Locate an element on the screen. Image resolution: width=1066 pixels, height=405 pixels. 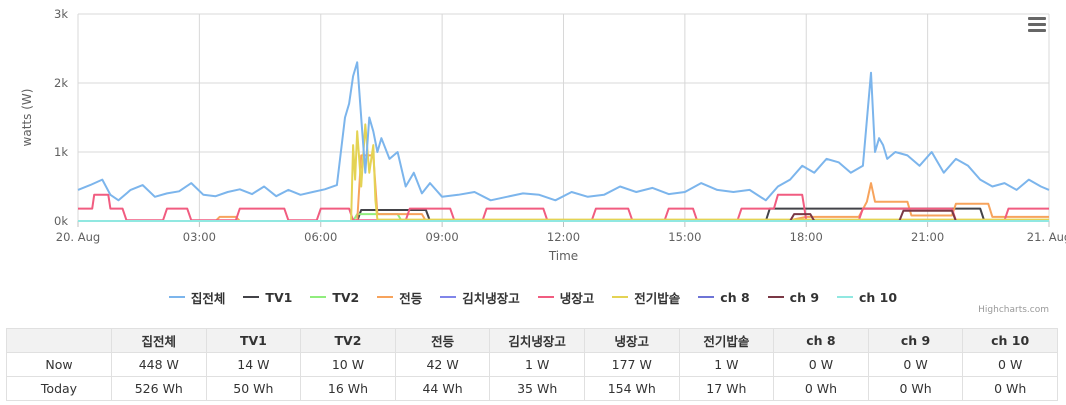
legend-label: 집전체 is located at coordinates (208, 298).